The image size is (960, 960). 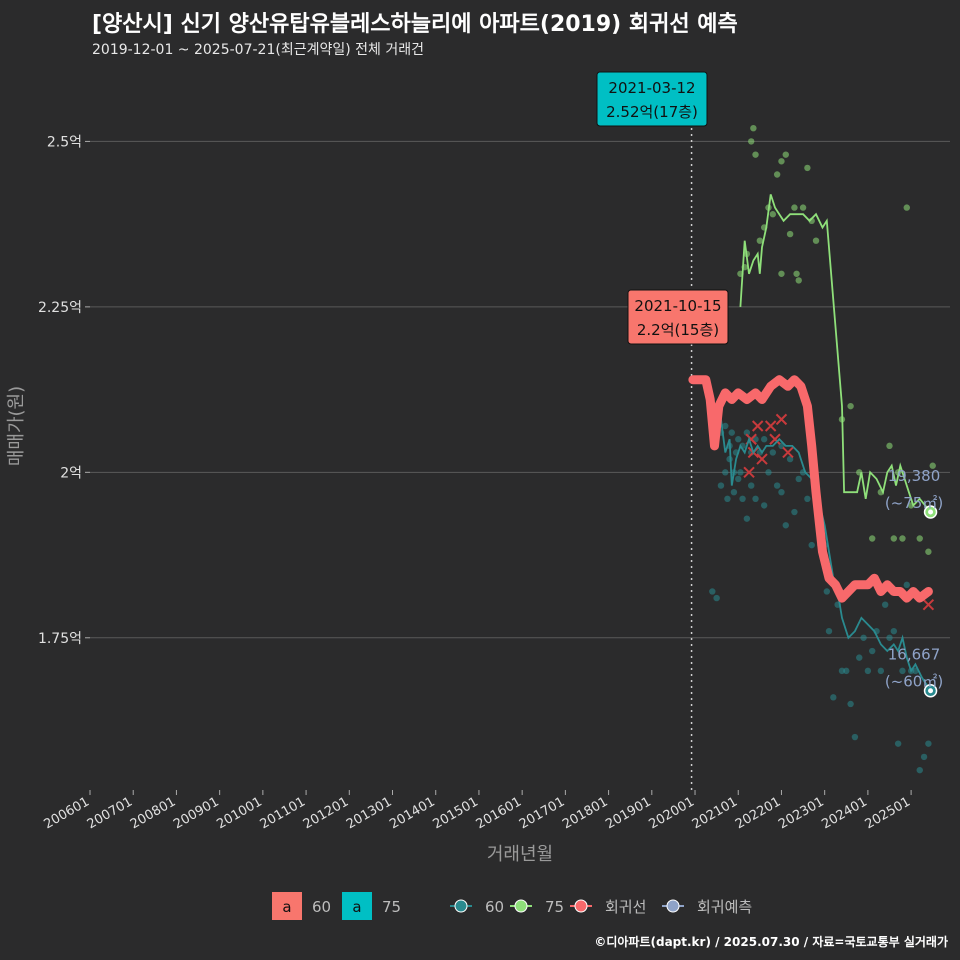 I want to click on x-tick-label: 201001, so click(x=239, y=813).